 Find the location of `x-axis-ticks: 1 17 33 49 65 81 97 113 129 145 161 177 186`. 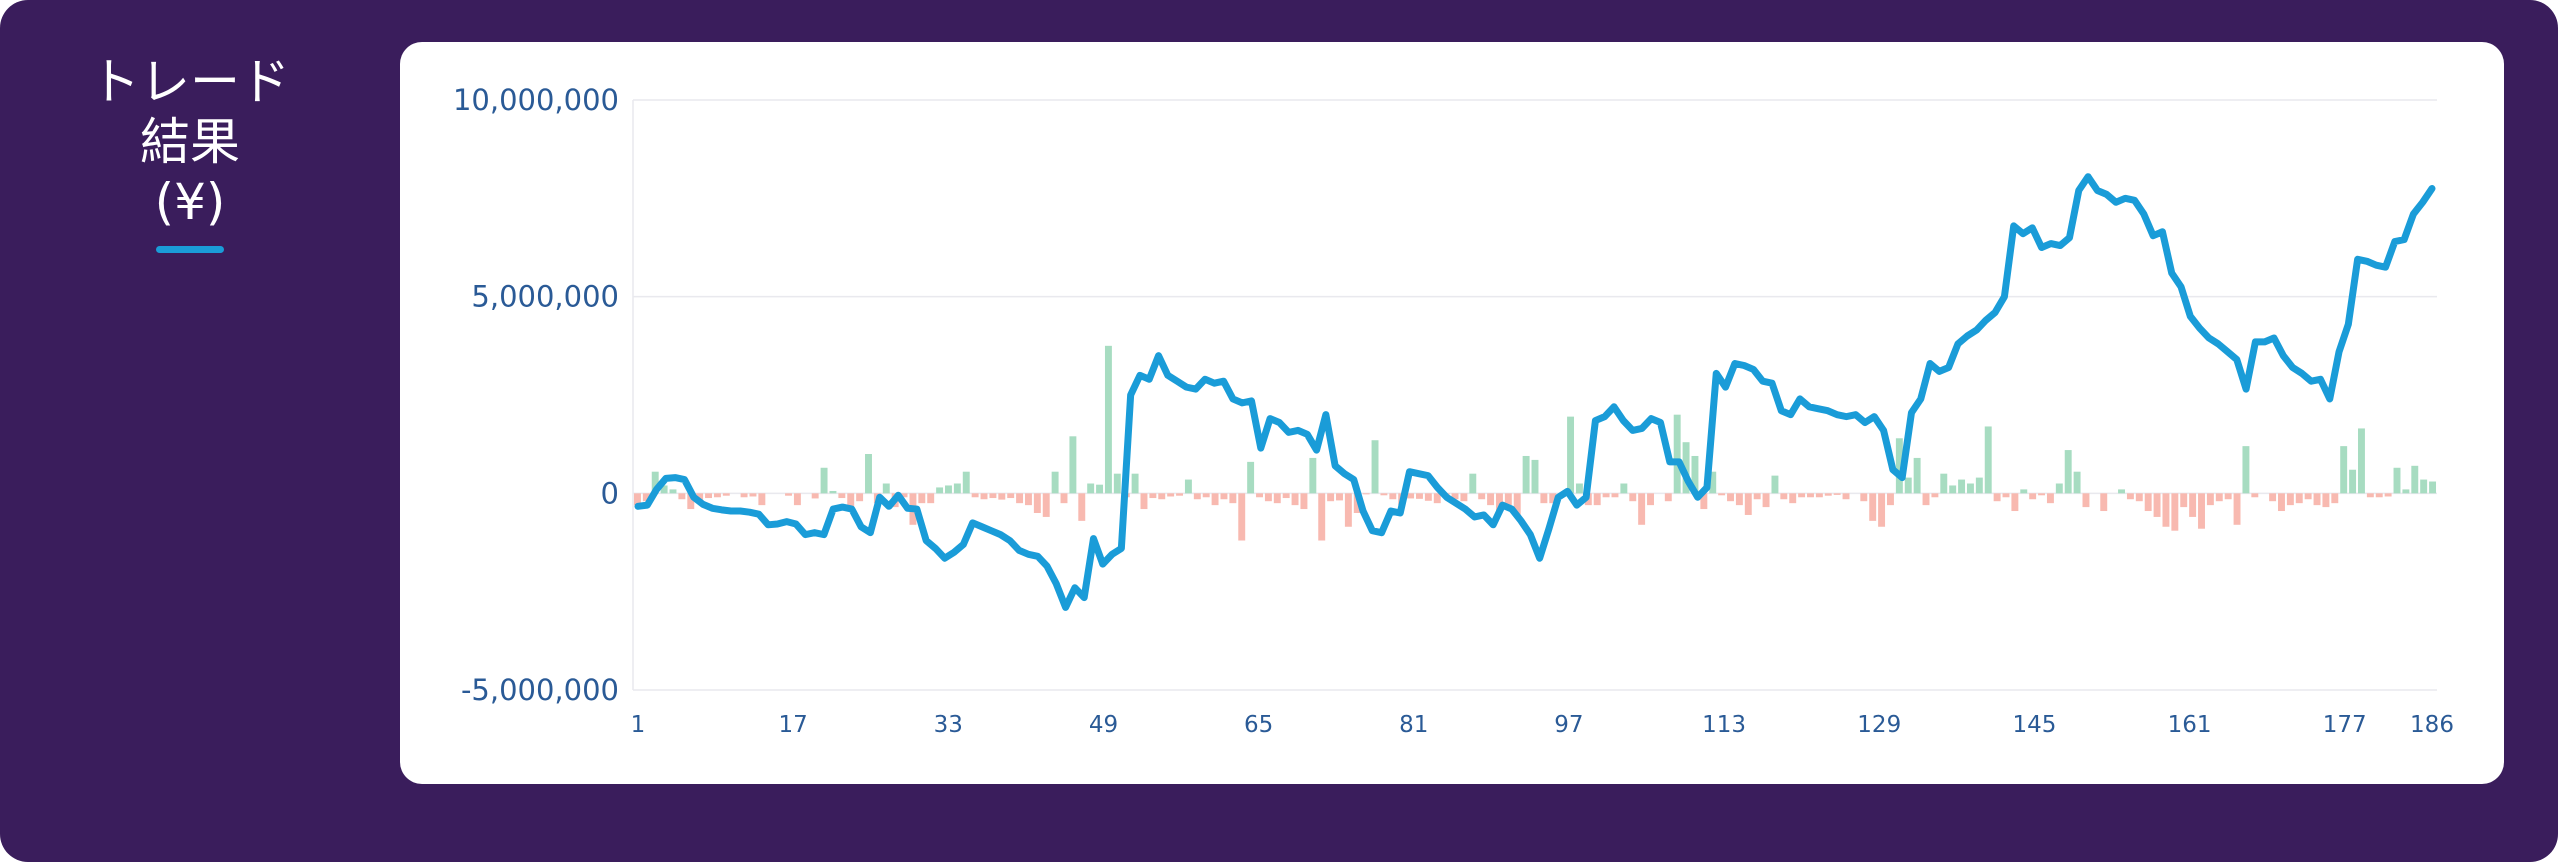

x-axis-ticks: 1 17 33 49 65 81 97 113 129 145 161 177 186 is located at coordinates (1542, 725).